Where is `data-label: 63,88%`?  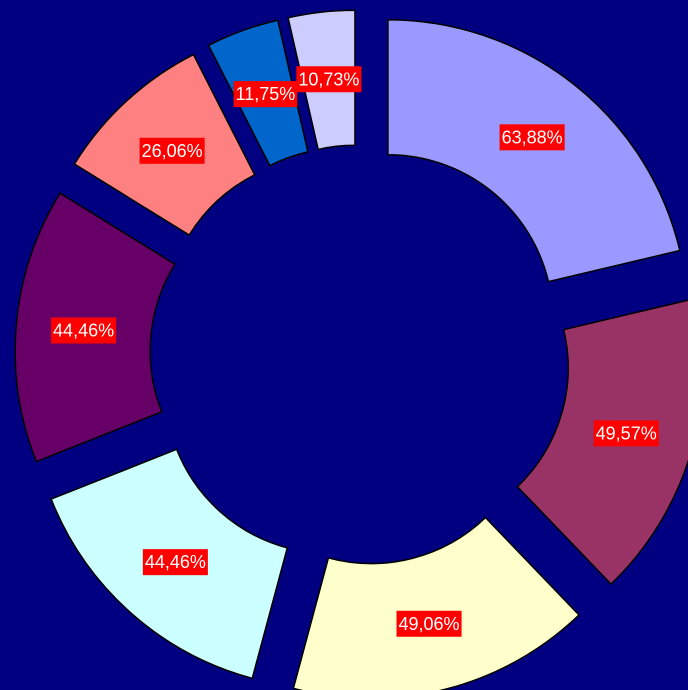
data-label: 63,88% is located at coordinates (532, 137).